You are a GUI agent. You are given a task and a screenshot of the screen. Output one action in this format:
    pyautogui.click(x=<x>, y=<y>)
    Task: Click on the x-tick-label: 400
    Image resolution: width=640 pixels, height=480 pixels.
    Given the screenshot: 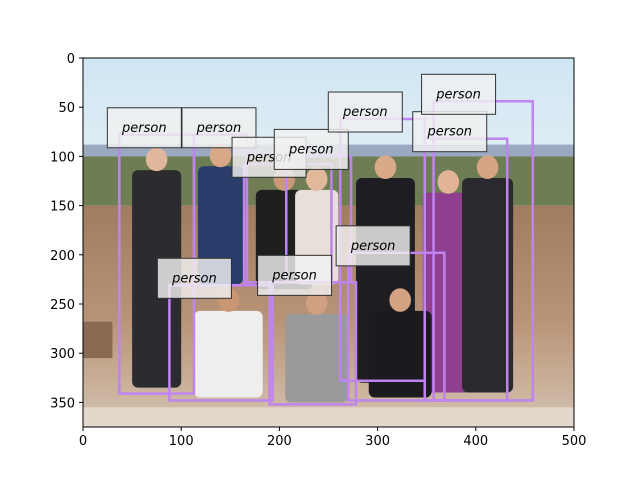 What is the action you would take?
    pyautogui.click(x=475, y=441)
    